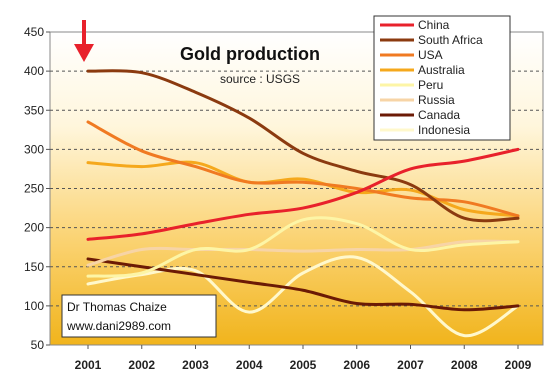 The width and height of the screenshot is (550, 392). I want to click on x-axis: 2001 2002 2003 2004 2005 2006 2007 2008 2009, so click(303, 358).